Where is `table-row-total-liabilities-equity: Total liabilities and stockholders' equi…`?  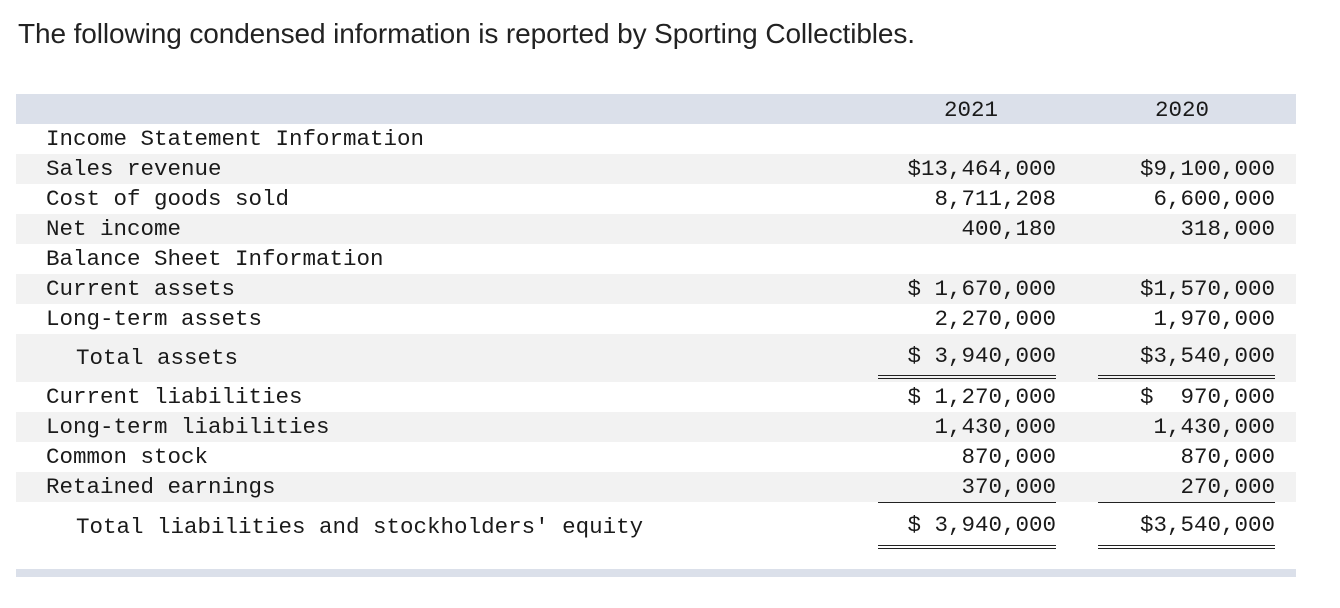
table-row-total-liabilities-equity: Total liabilities and stockholders' equi… is located at coordinates (656, 527).